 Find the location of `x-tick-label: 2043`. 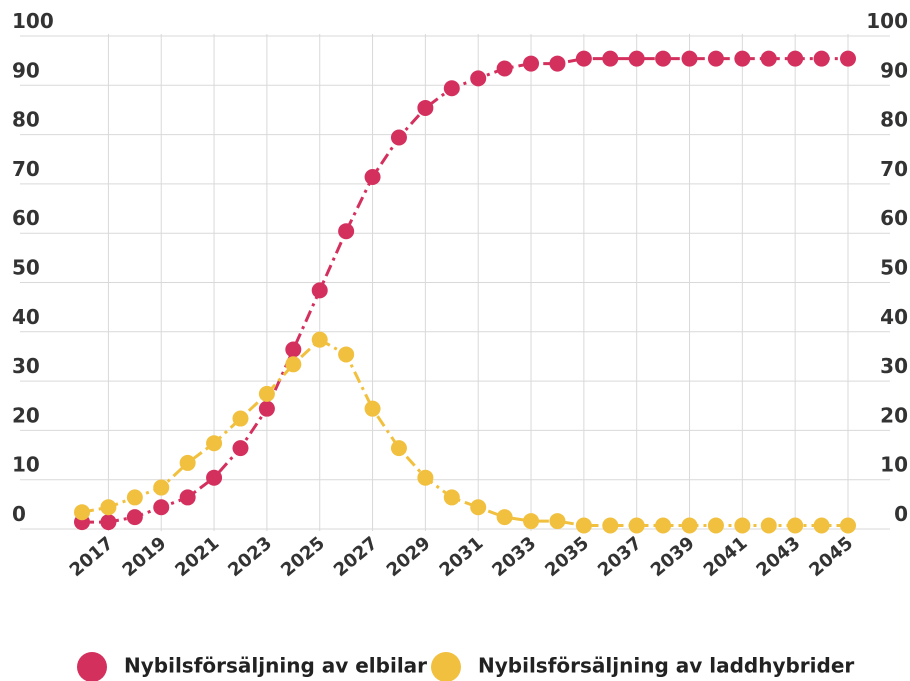

x-tick-label: 2043 is located at coordinates (779, 557).